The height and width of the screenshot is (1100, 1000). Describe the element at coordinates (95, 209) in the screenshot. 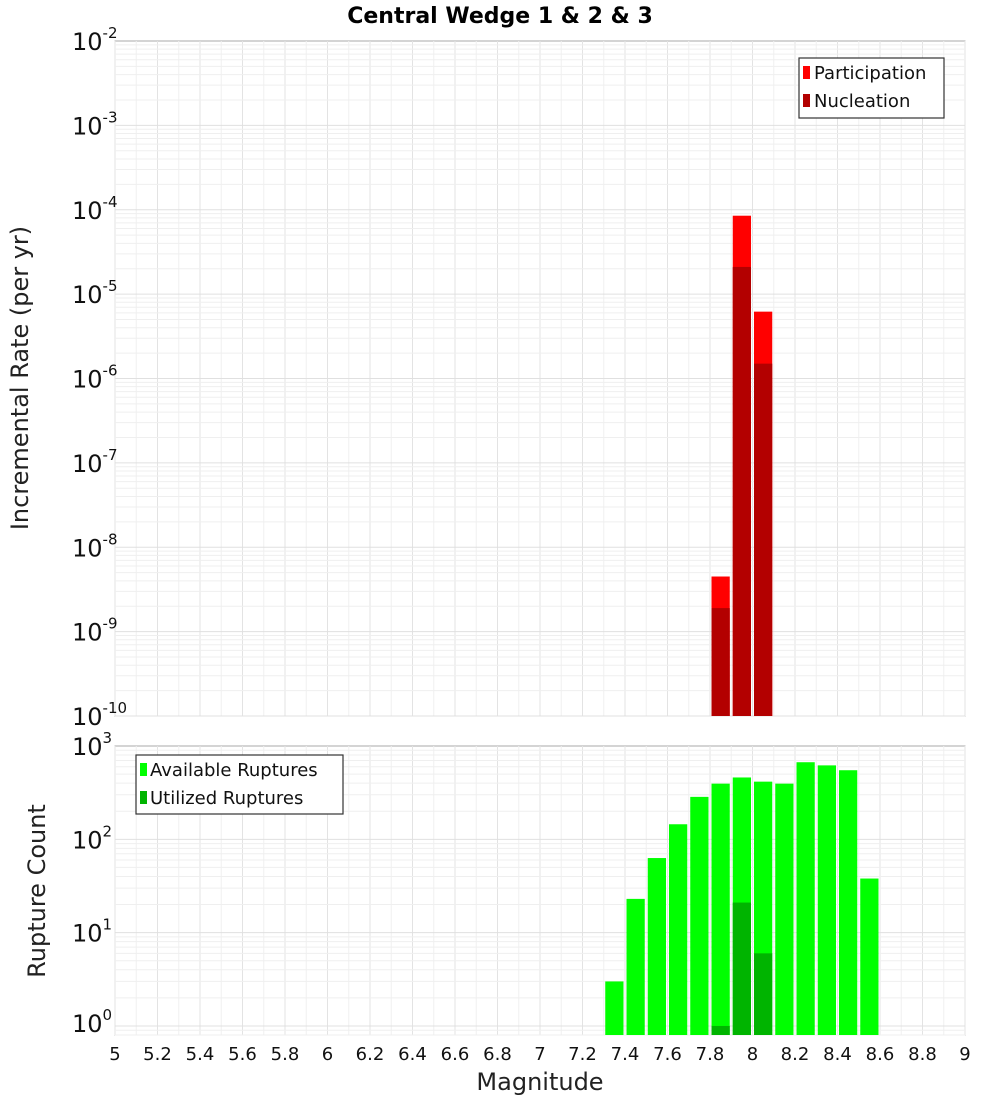

I see `rate-y-tick-label: 10⁻⁴` at that location.